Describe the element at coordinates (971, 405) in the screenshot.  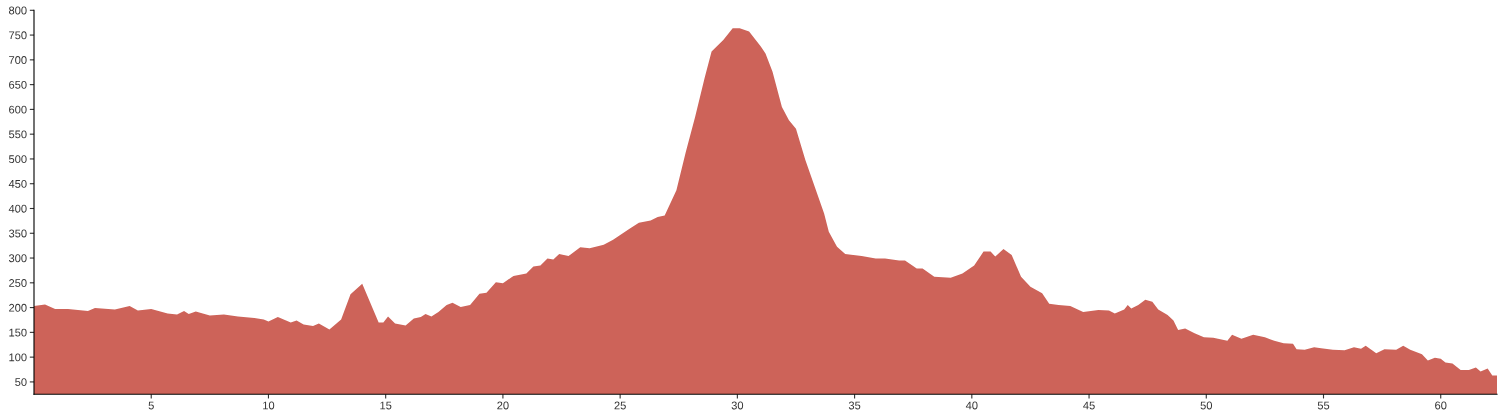
I see `x-tick-label: 40` at that location.